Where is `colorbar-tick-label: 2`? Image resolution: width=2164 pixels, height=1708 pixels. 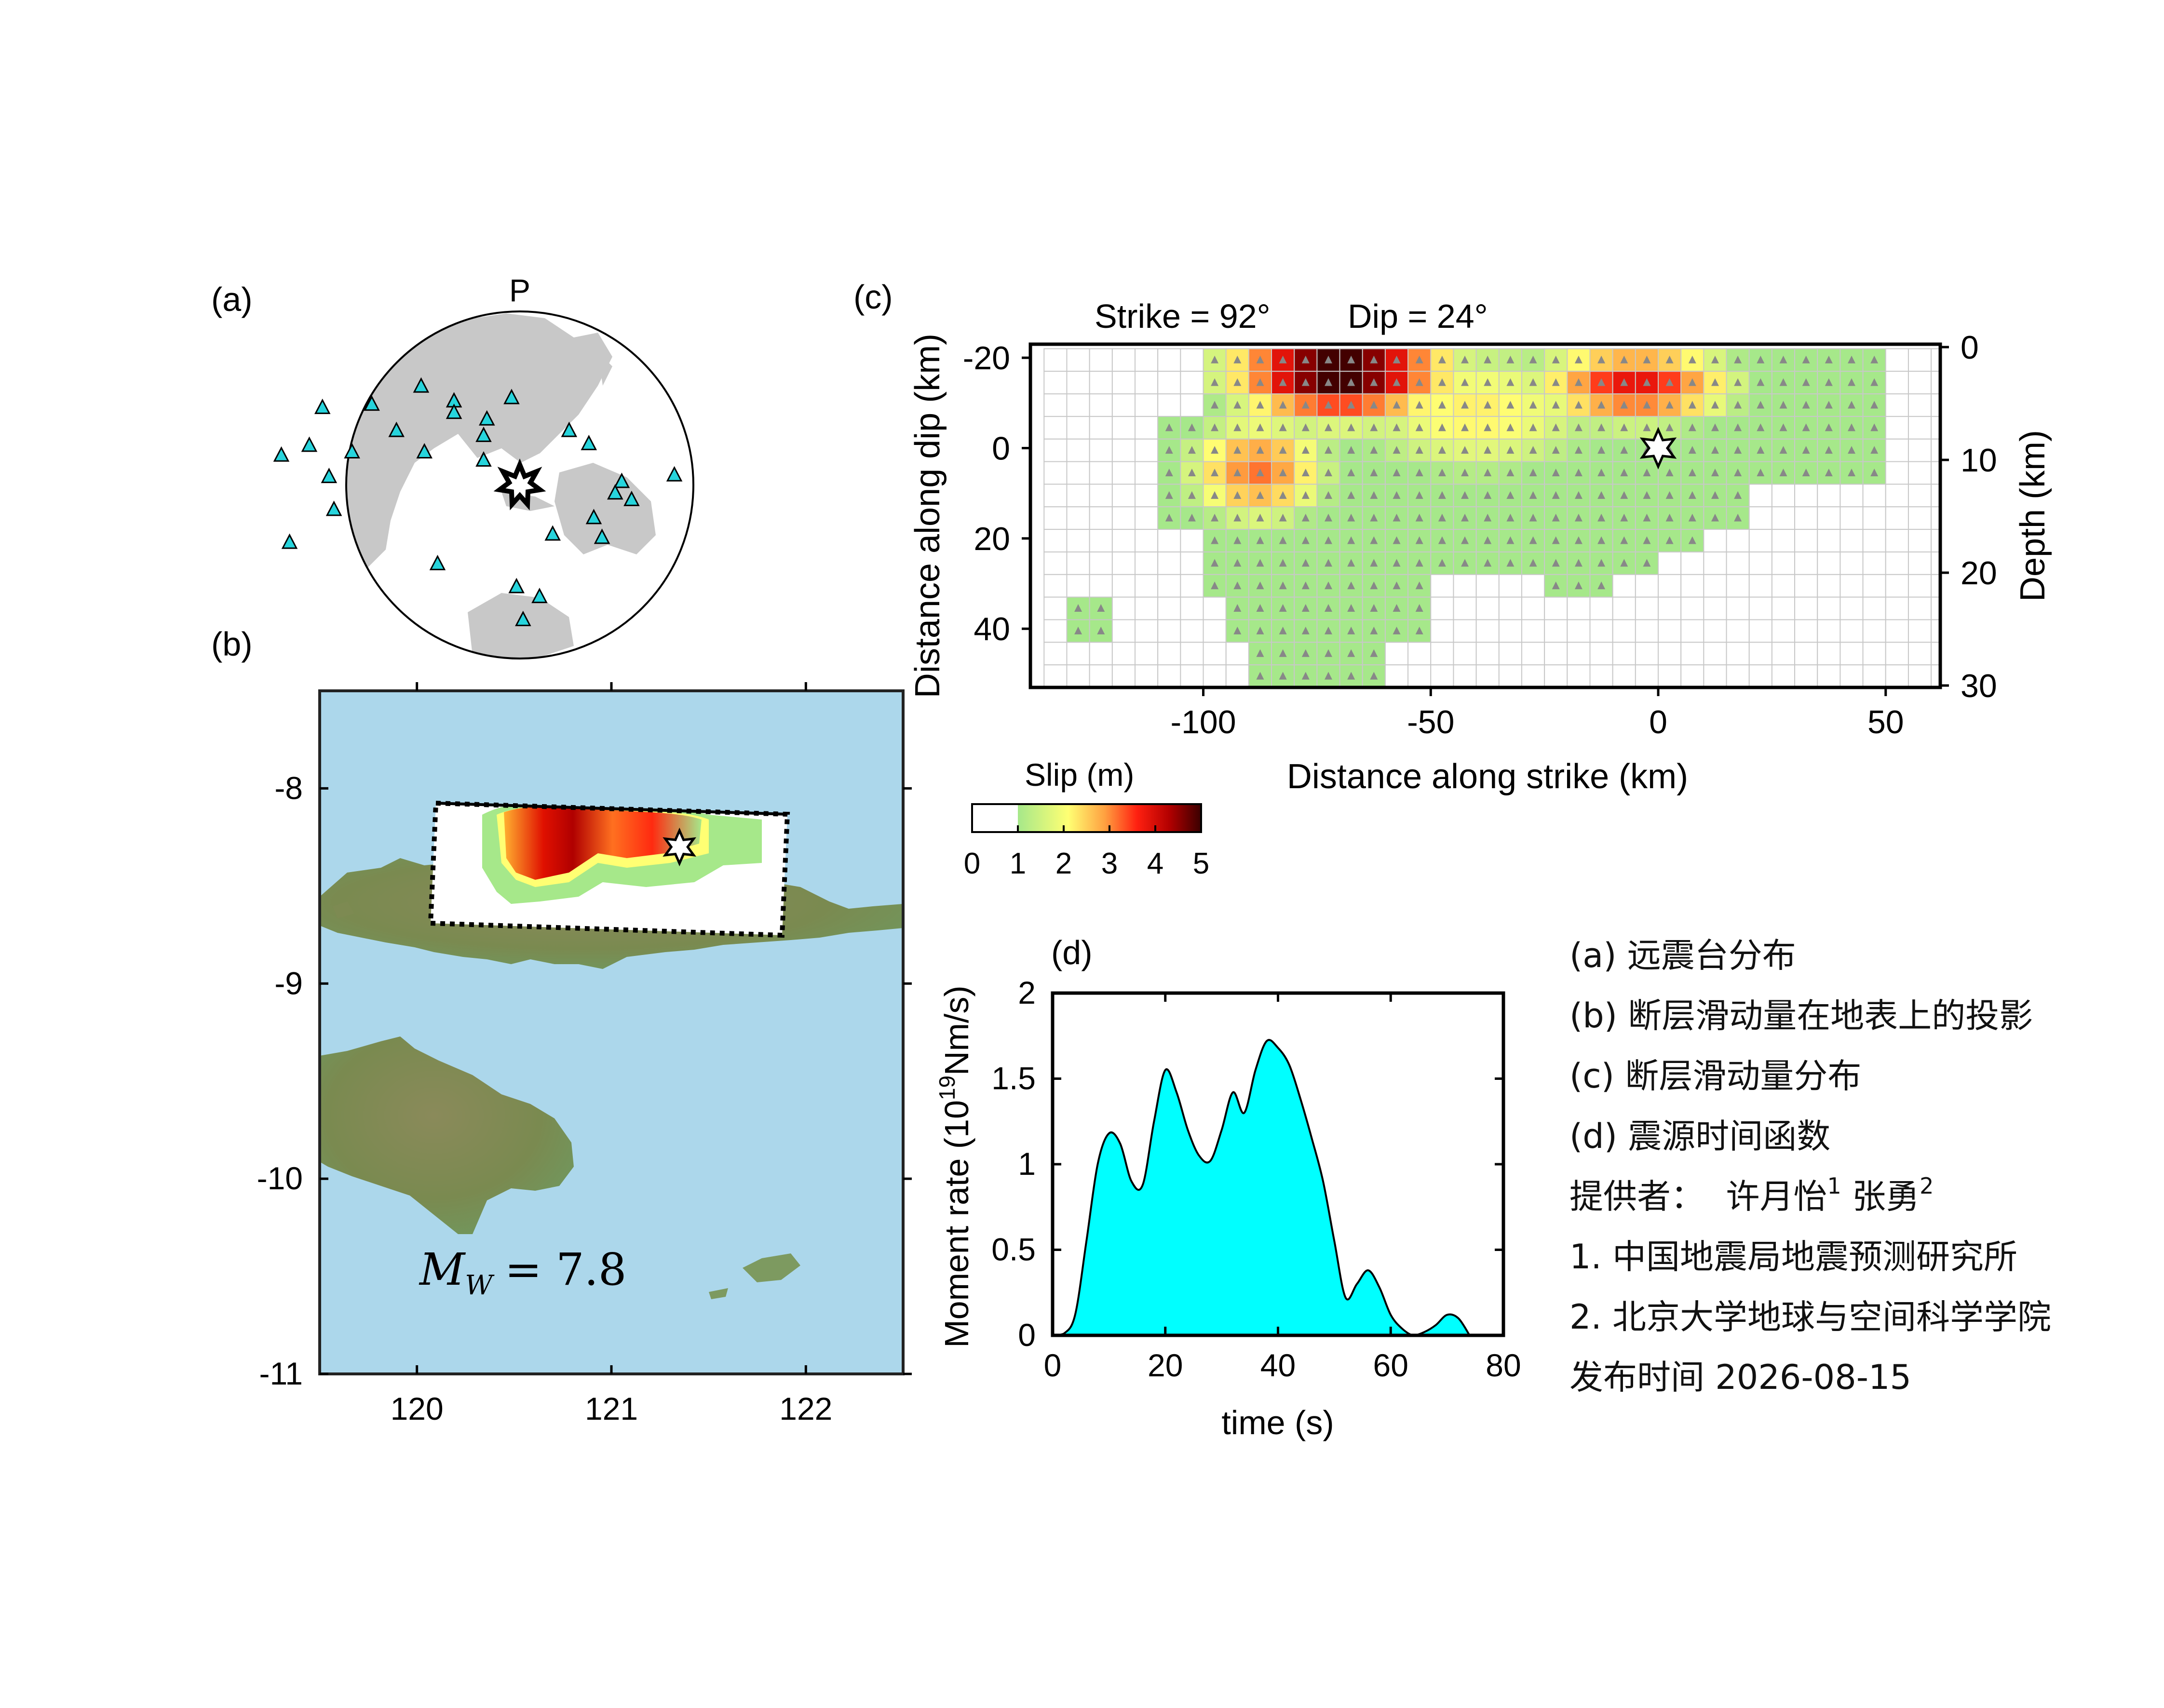 colorbar-tick-label: 2 is located at coordinates (1064, 863).